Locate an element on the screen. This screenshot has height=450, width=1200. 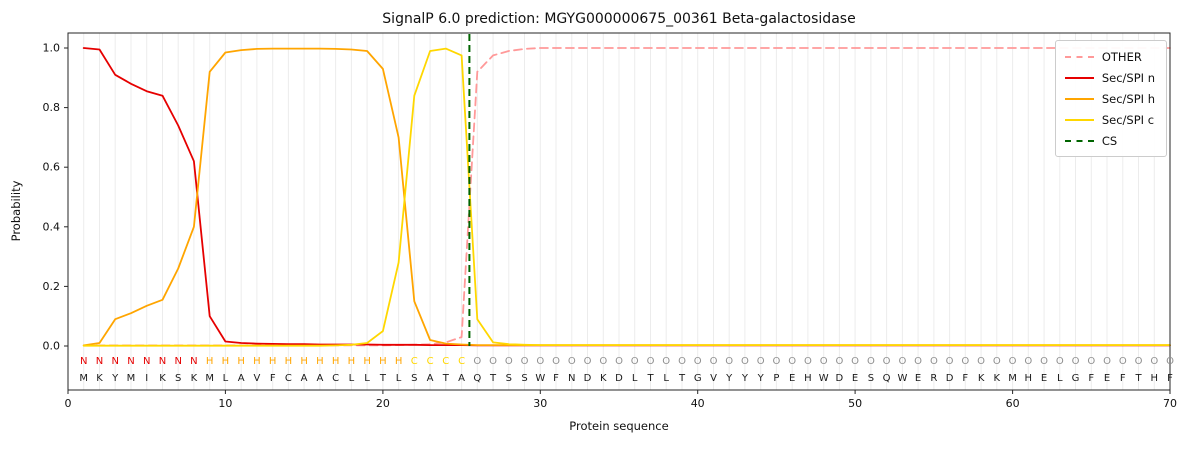
x-tick-label: 50 is located at coordinates (855, 403).